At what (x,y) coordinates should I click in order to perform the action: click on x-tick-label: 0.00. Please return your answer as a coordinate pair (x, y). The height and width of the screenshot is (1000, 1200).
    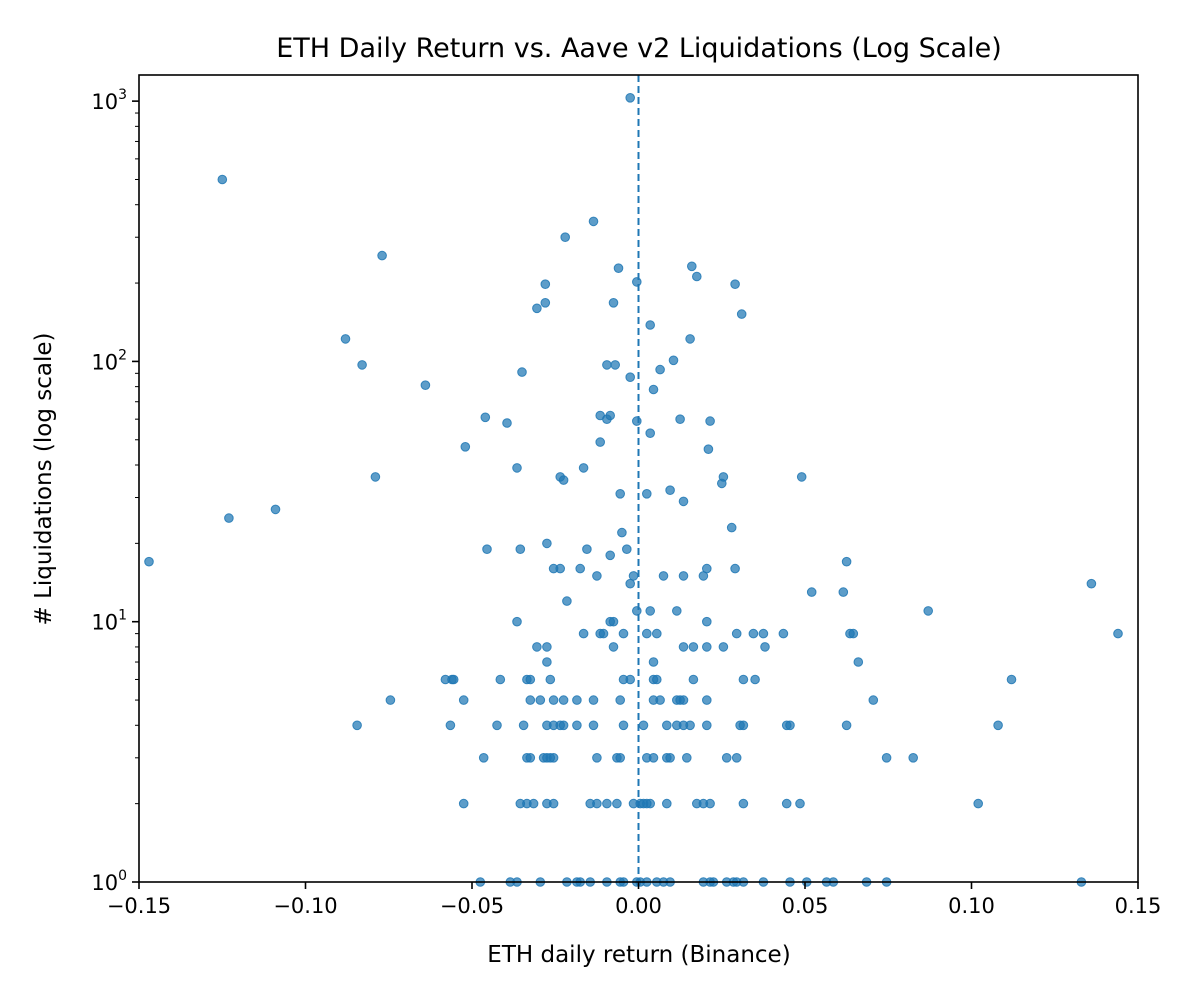
    Looking at the image, I should click on (638, 906).